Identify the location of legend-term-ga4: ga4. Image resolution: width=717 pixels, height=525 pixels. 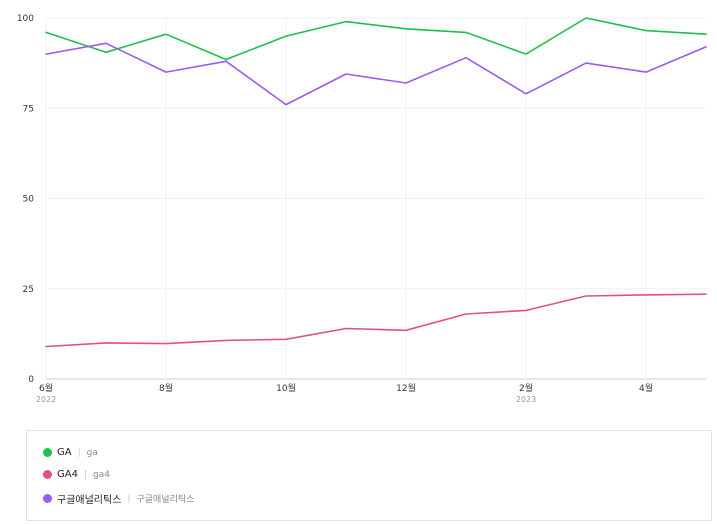
(101, 474).